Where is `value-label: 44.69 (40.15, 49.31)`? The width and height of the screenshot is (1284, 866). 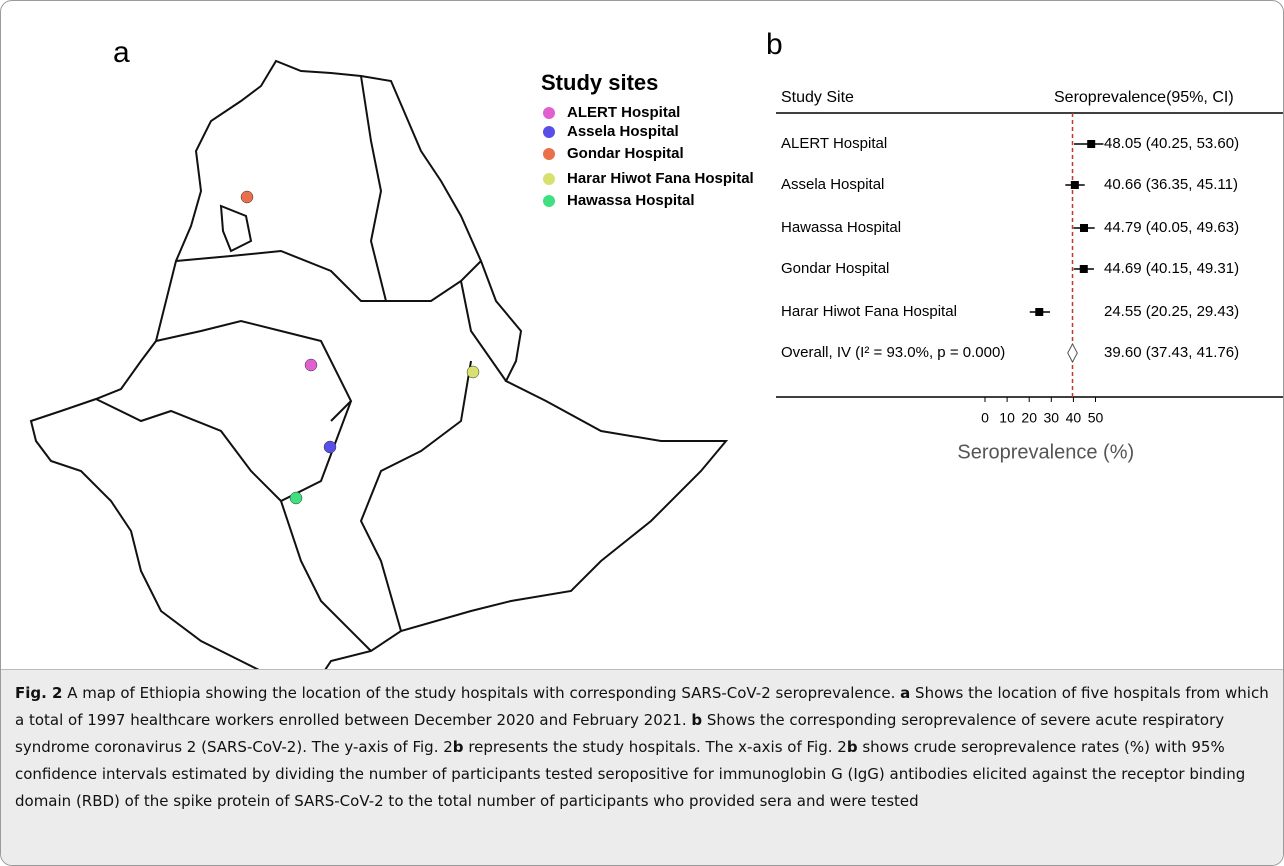 value-label: 44.69 (40.15, 49.31) is located at coordinates (1171, 268).